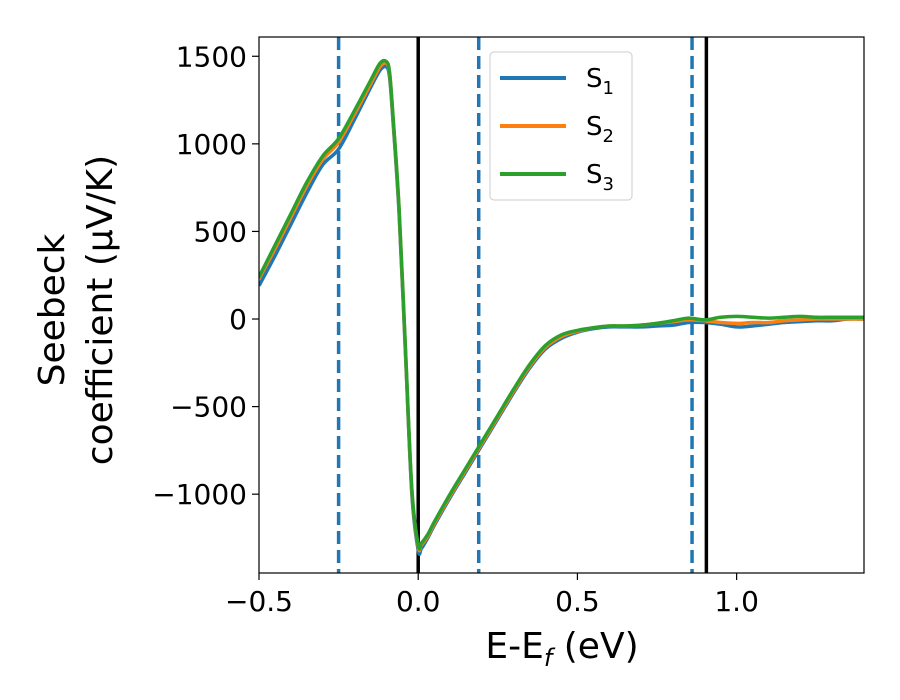 The height and width of the screenshot is (700, 900). I want to click on x-axis-label: E-Ef (eV), so click(561, 649).